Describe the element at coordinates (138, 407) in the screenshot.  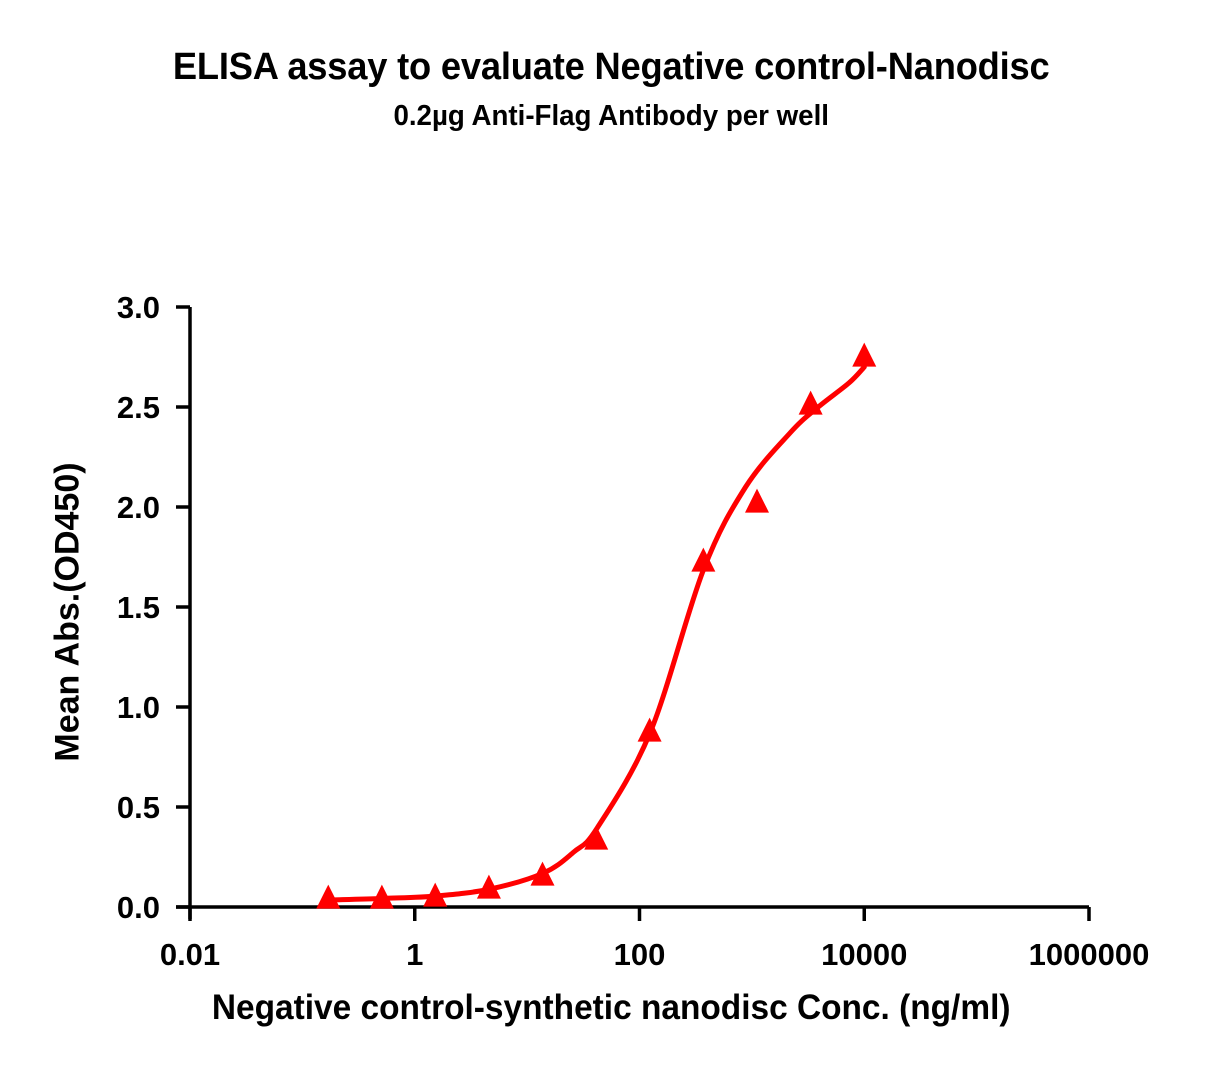
I see `y-tick-label: 2.5` at that location.